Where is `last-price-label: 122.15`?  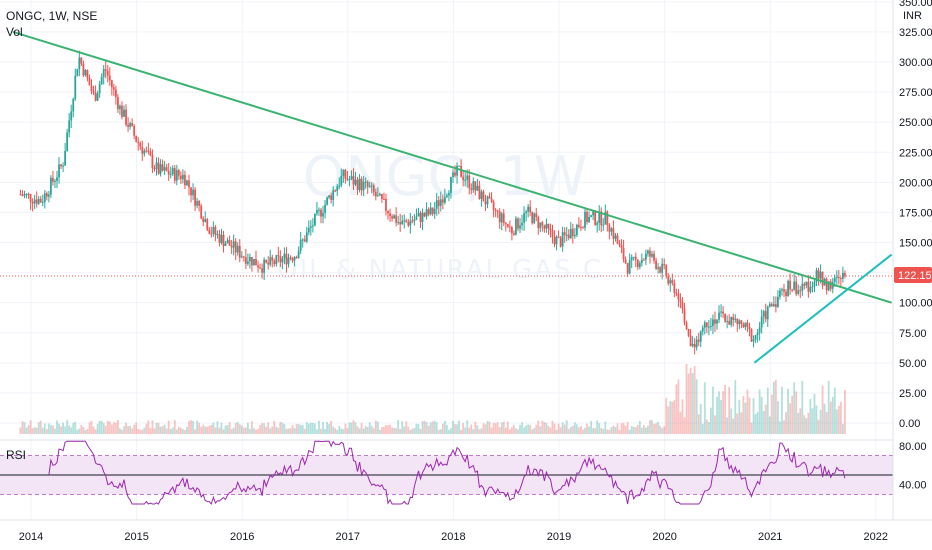
last-price-label: 122.15 is located at coordinates (915, 276).